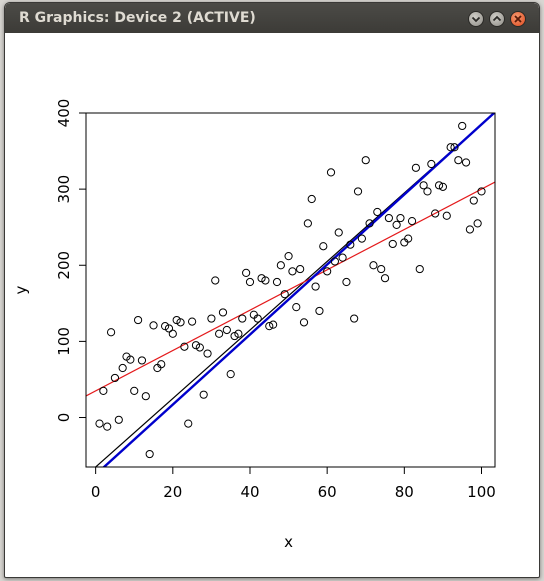 The height and width of the screenshot is (581, 544). I want to click on window-title: R Graphics: Device 2 (ACTIVE), so click(137, 18).